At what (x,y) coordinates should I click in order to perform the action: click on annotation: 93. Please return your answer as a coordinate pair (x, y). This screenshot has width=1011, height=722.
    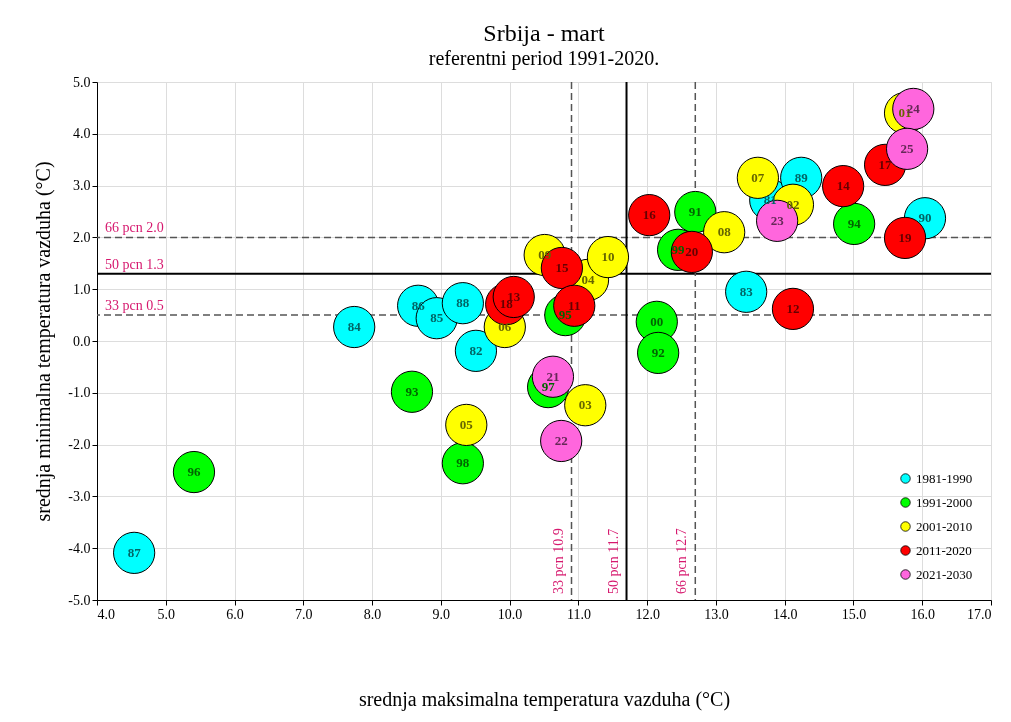
    Looking at the image, I should click on (412, 391).